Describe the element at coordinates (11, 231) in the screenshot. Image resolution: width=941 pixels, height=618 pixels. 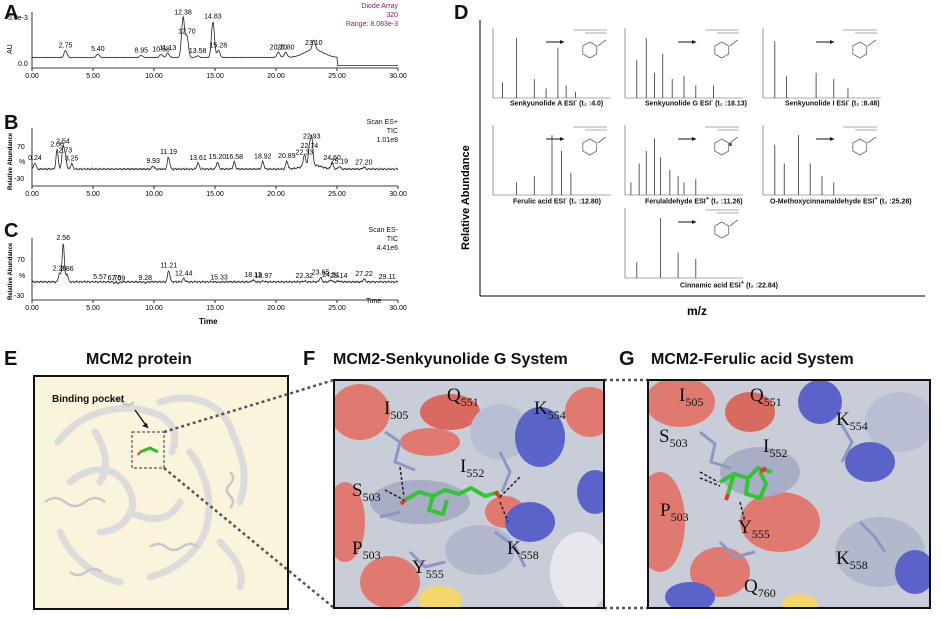
I see `panel-label-c: C` at that location.